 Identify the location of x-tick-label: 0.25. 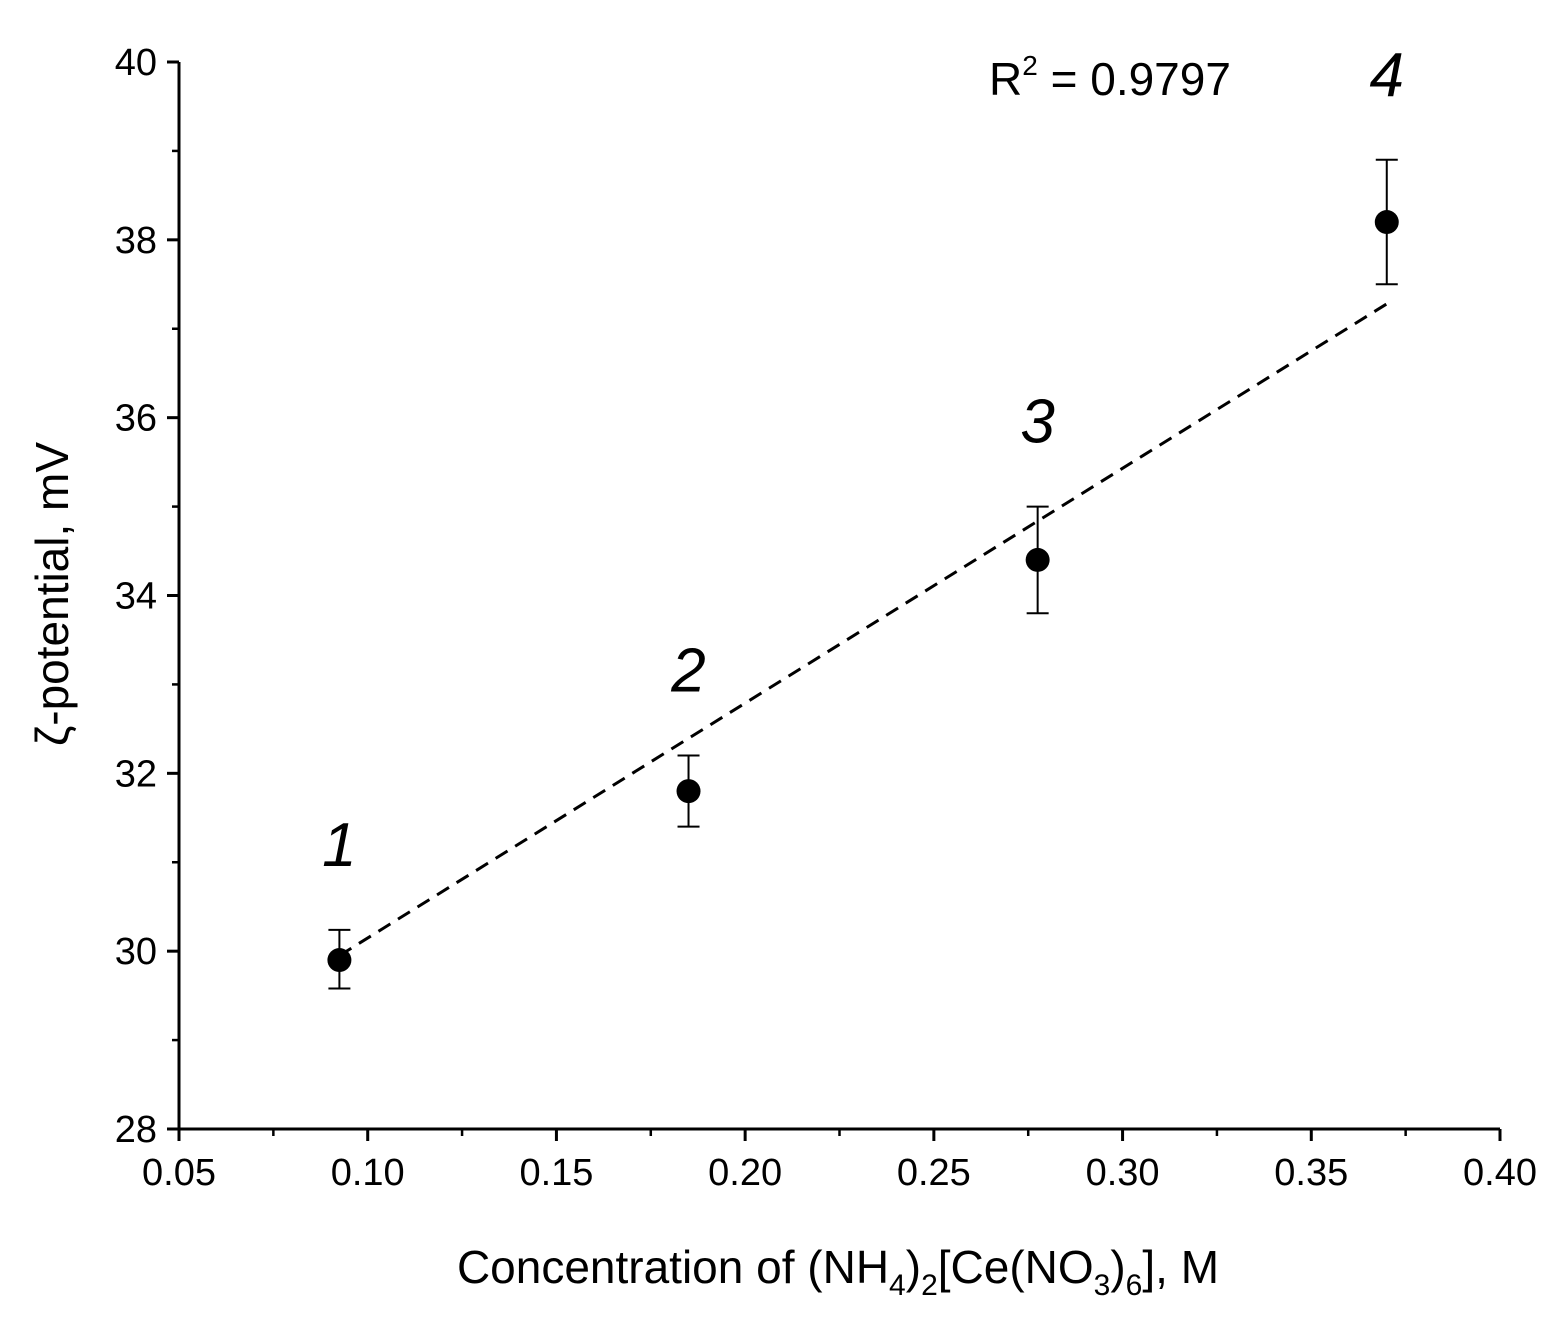
(934, 1173).